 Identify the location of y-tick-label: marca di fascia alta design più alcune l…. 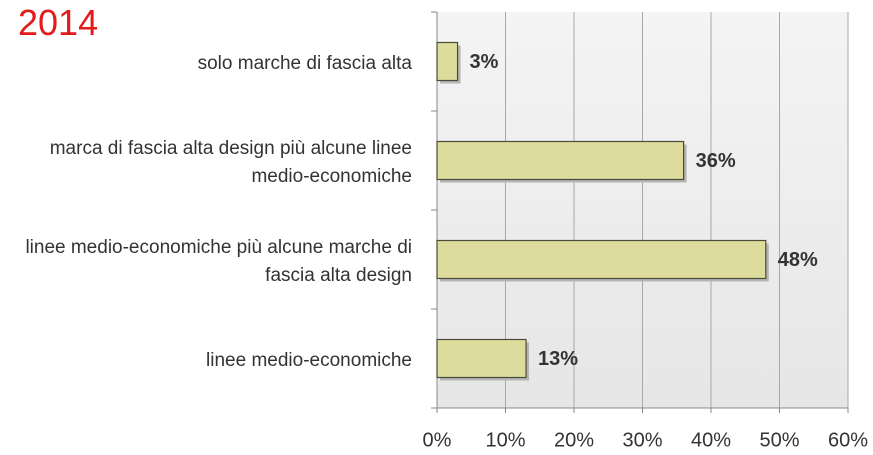
(230, 162).